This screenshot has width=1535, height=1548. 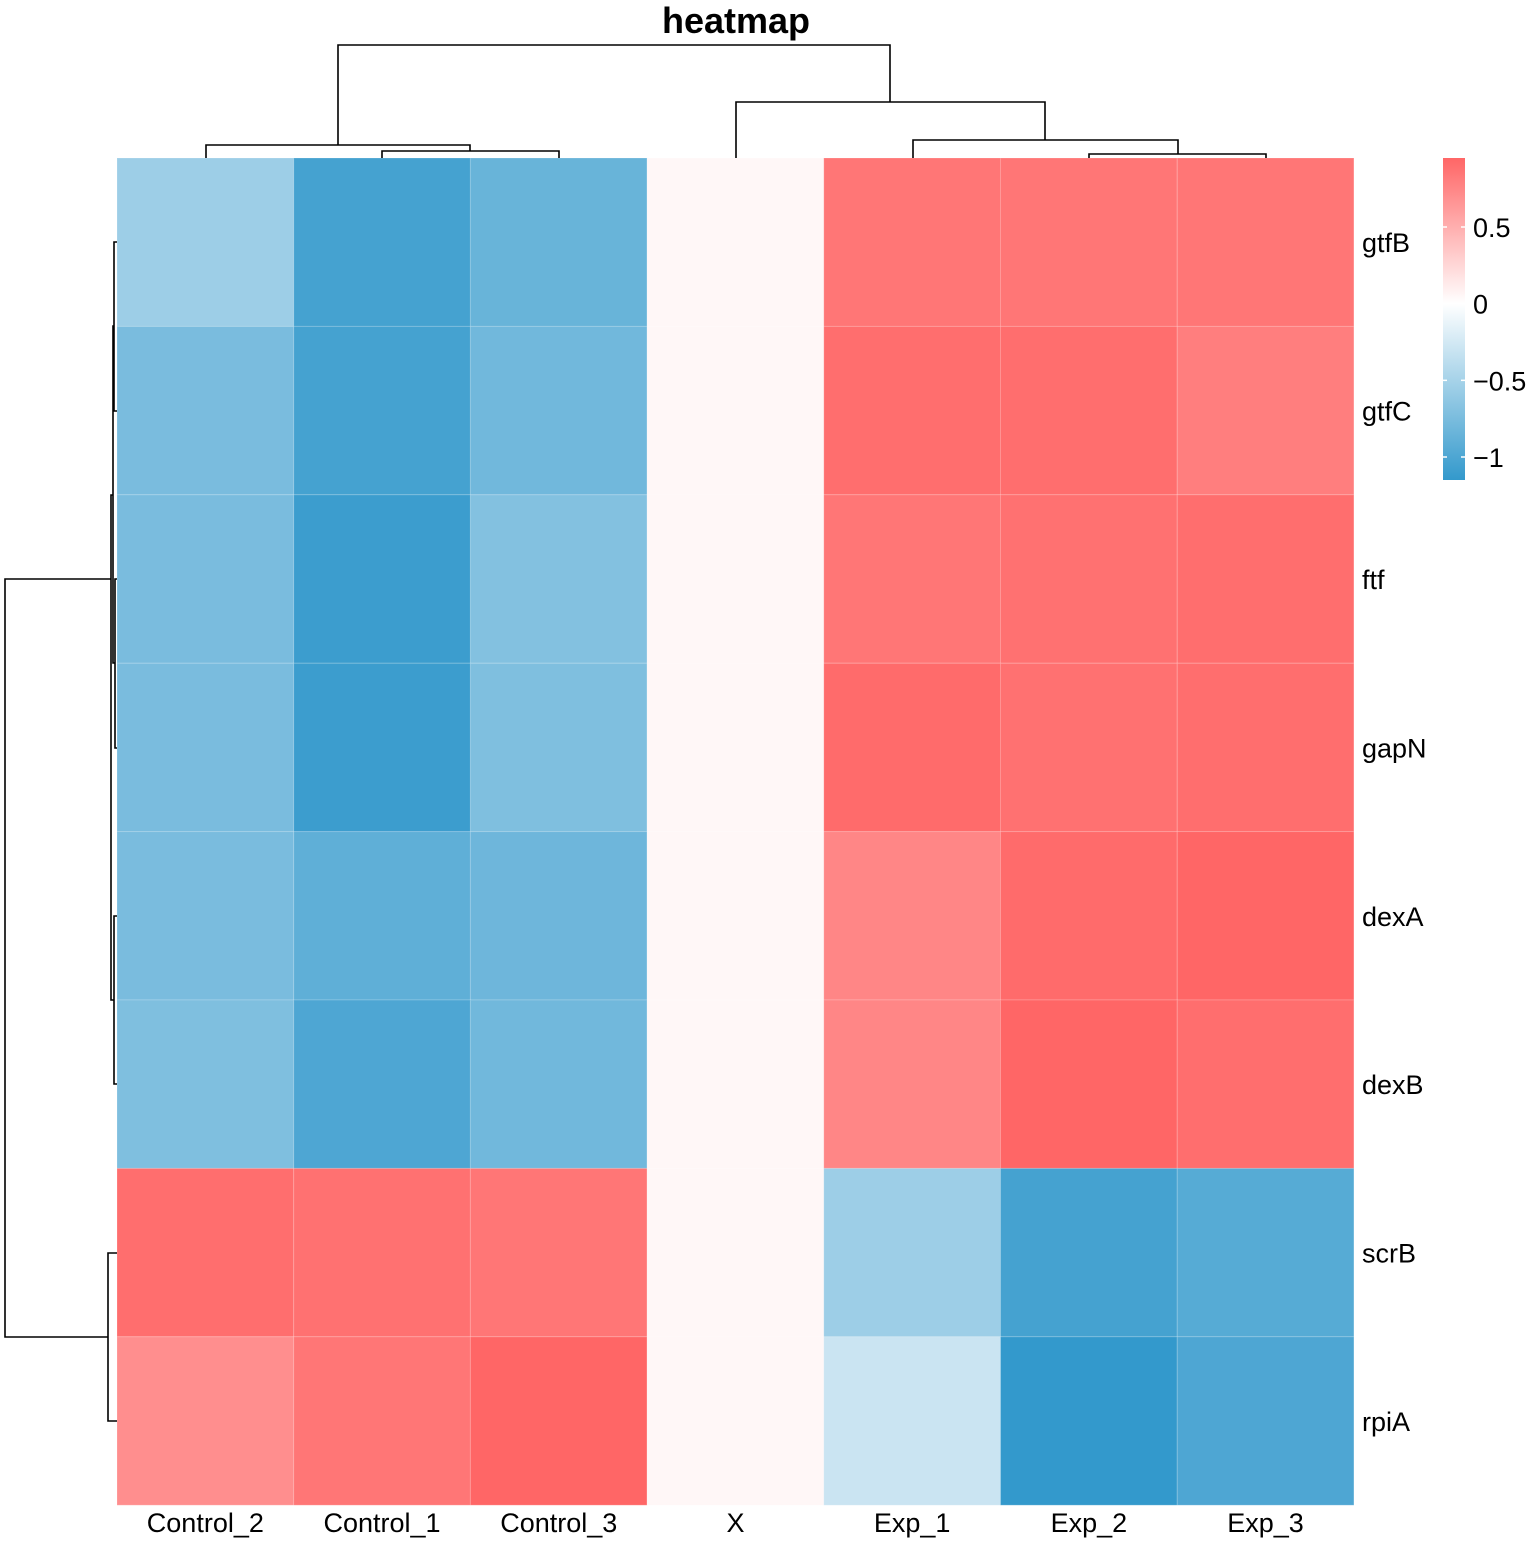 I want to click on column-label-exp_1: Exp_1, so click(x=912, y=1523).